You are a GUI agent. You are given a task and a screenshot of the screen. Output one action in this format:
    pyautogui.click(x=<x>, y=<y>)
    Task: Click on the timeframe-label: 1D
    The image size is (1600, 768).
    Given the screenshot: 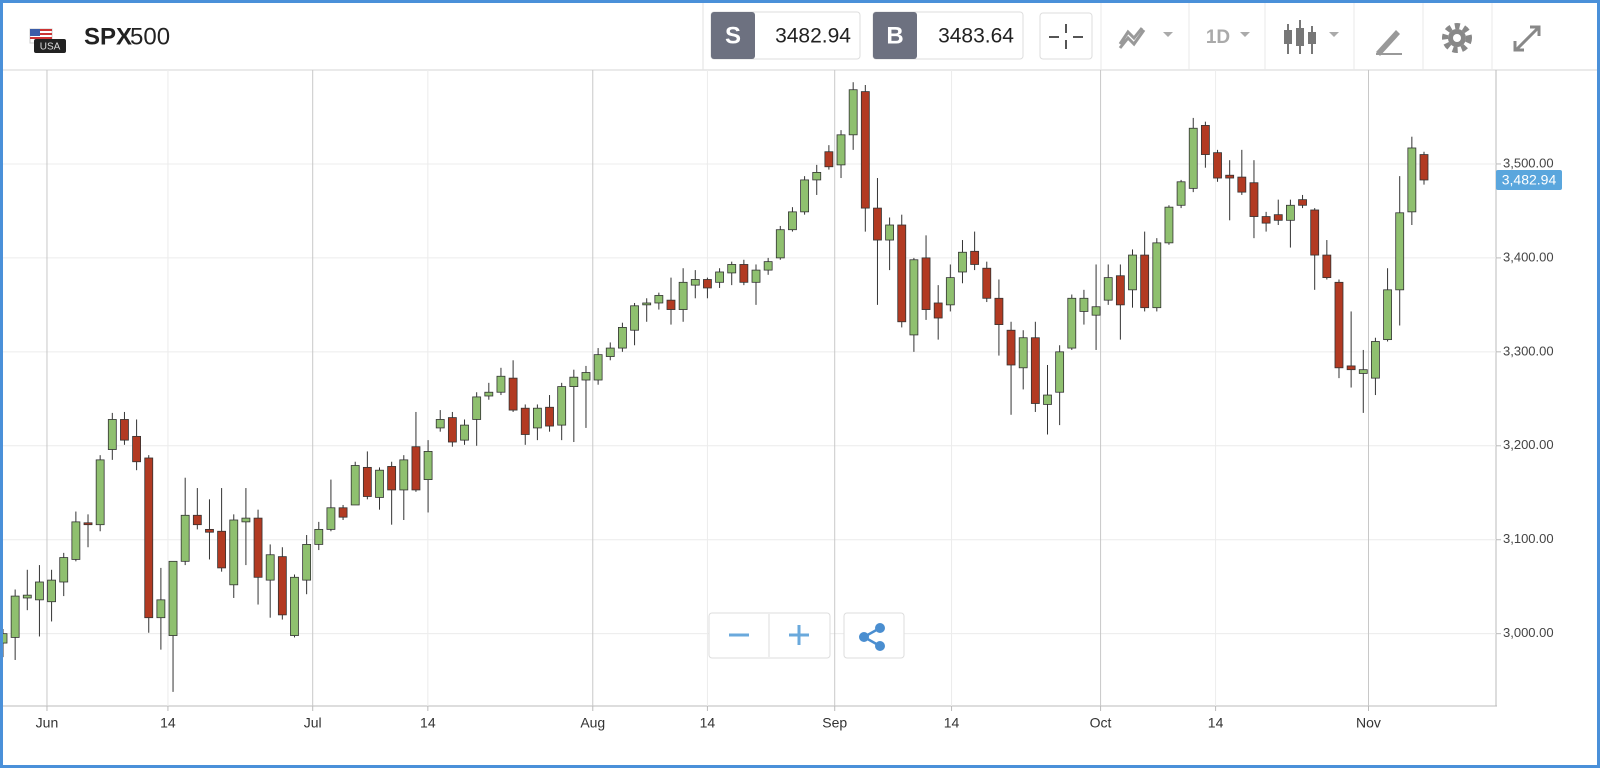 What is the action you would take?
    pyautogui.click(x=1218, y=37)
    